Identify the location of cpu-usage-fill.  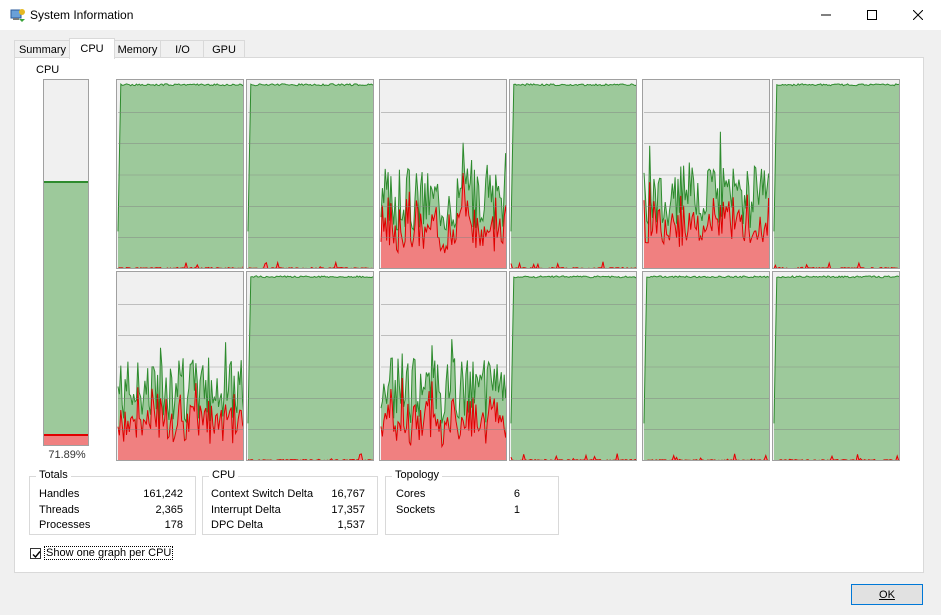
(66, 313).